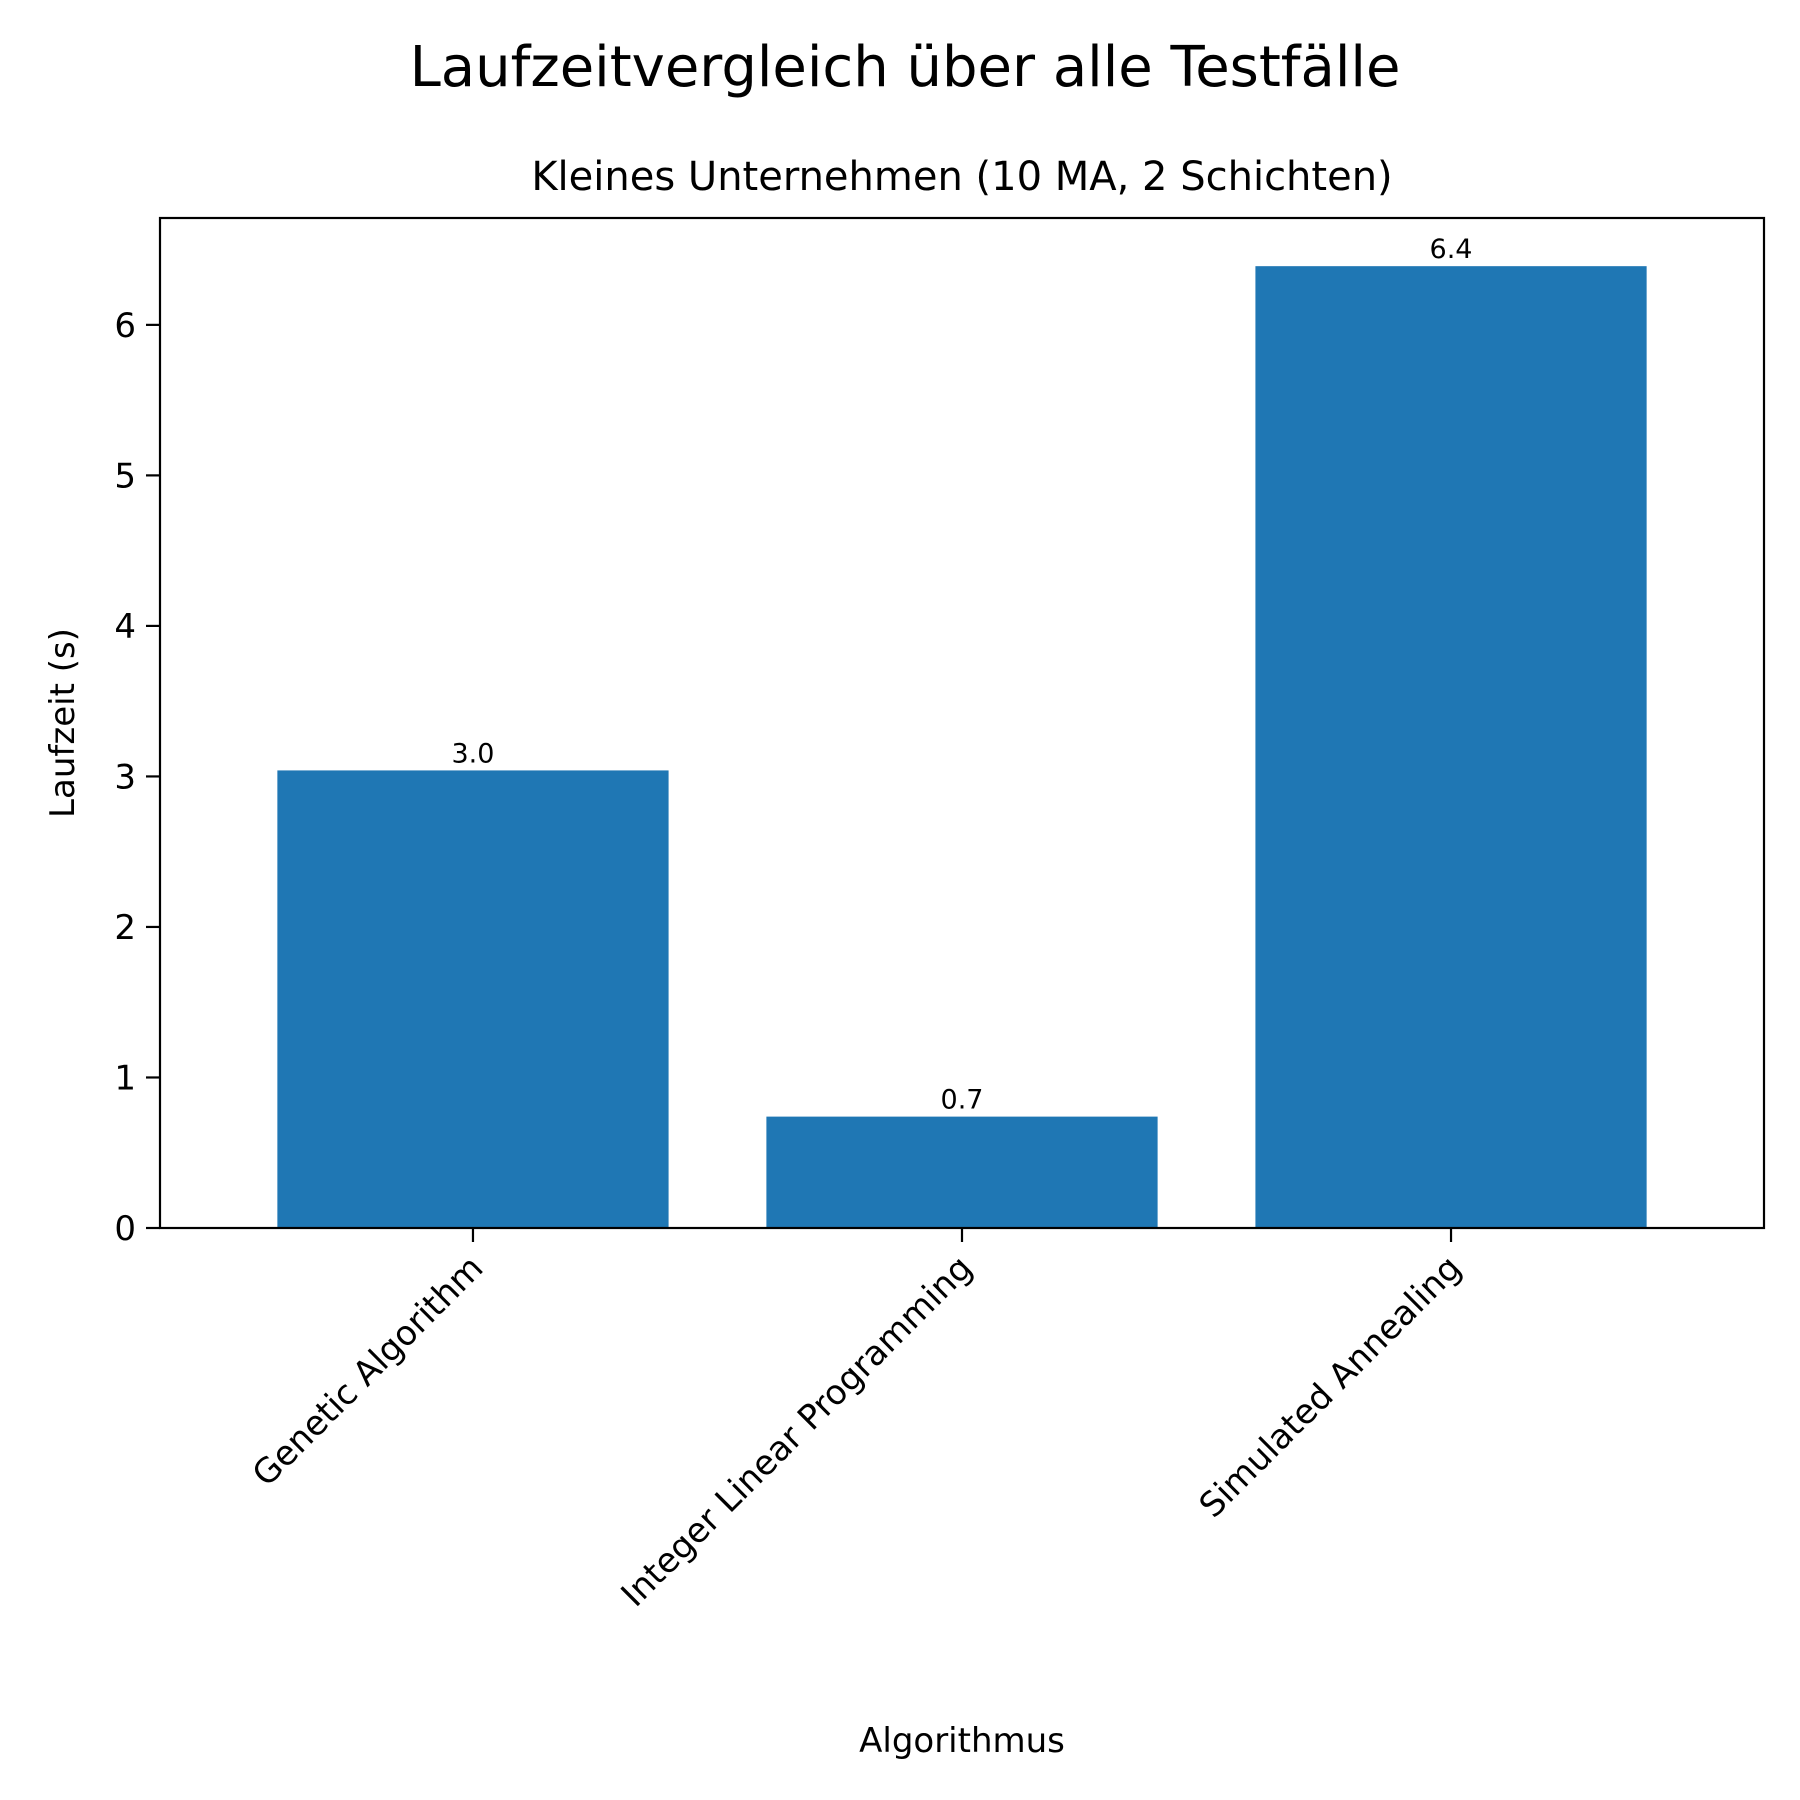 This screenshot has width=1800, height=1800. What do you see at coordinates (962, 1741) in the screenshot?
I see `x-axis-label: Algorithmus` at bounding box center [962, 1741].